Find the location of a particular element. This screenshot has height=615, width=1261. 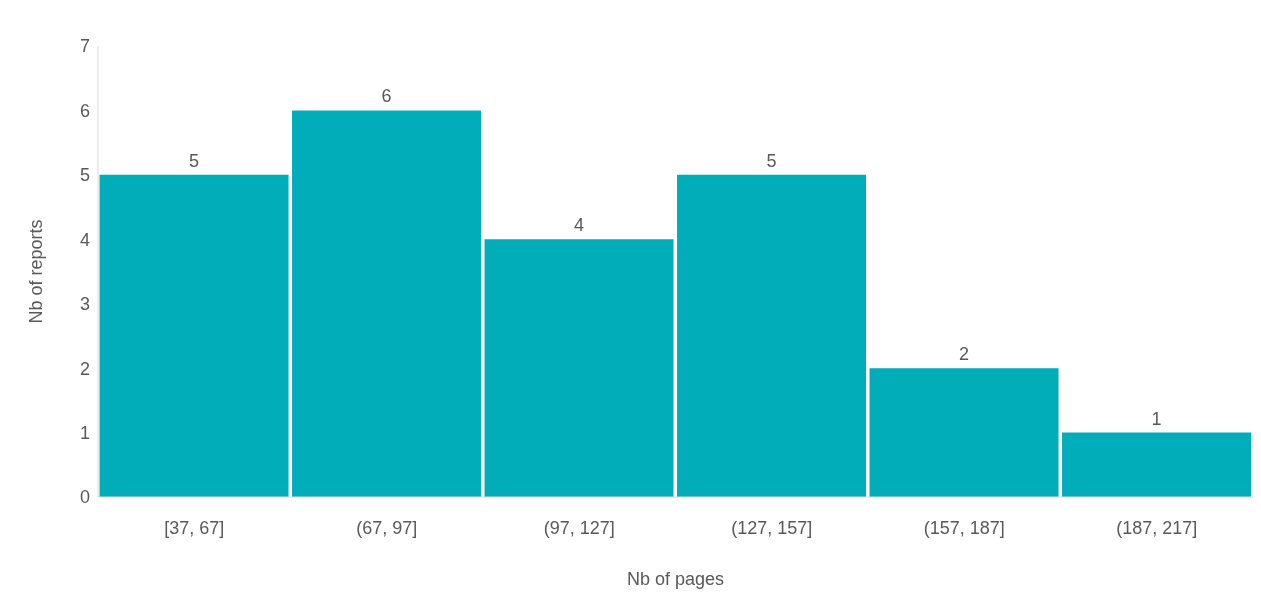

x-tick-label: (127, 157] is located at coordinates (772, 527).